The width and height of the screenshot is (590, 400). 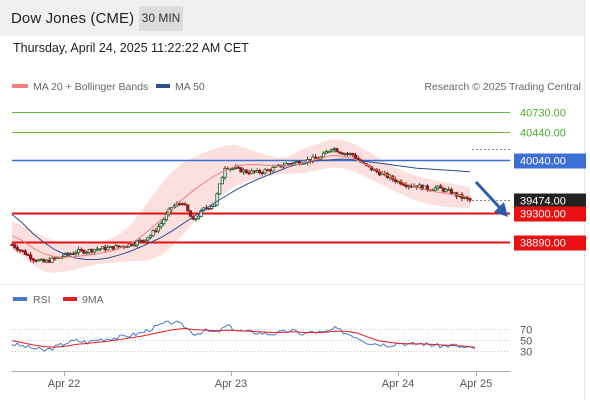 I want to click on level-label-target: 40730.00, so click(x=543, y=114).